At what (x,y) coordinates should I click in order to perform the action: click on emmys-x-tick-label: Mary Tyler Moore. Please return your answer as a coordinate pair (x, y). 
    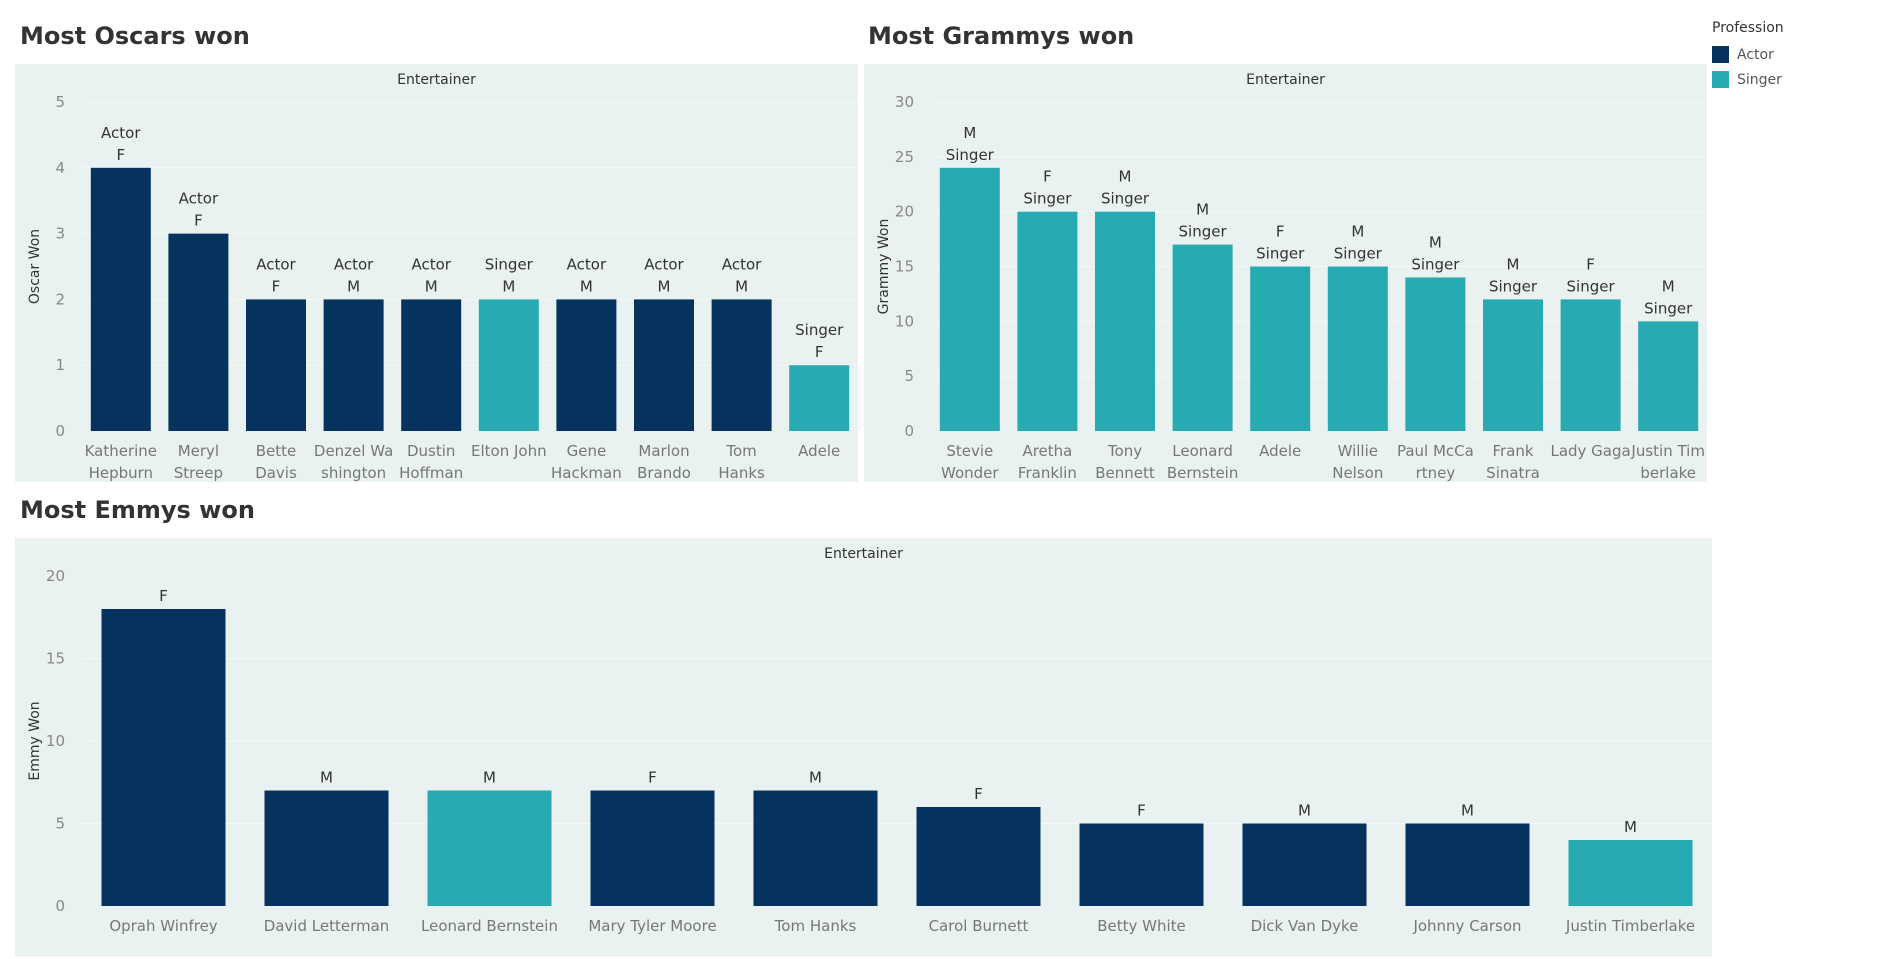
    Looking at the image, I should click on (652, 926).